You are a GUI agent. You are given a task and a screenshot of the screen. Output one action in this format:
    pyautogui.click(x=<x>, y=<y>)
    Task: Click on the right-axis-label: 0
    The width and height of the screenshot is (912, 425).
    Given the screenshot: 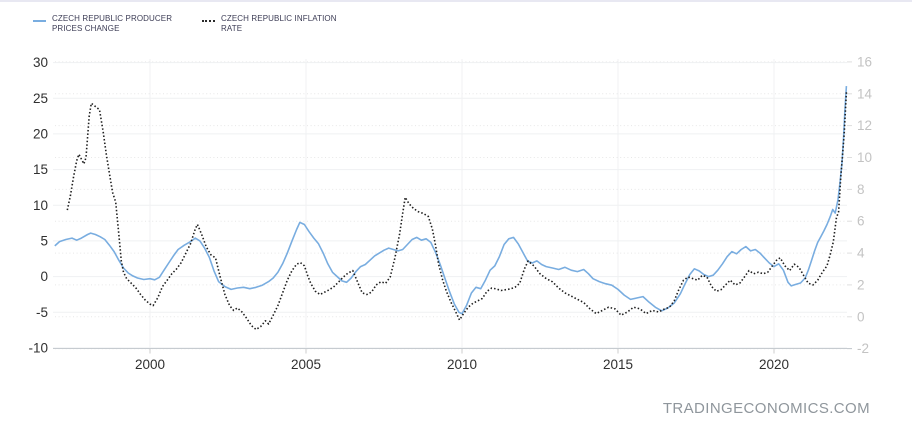 What is the action you would take?
    pyautogui.click(x=861, y=316)
    